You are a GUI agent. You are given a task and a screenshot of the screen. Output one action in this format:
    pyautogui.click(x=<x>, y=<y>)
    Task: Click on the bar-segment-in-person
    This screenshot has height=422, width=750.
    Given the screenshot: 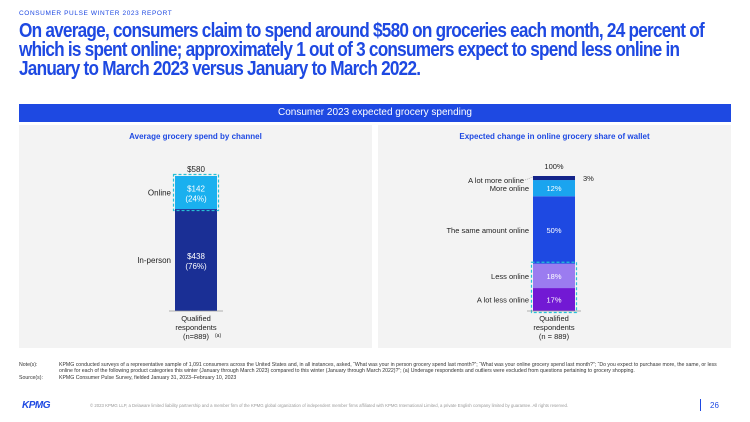 What is the action you would take?
    pyautogui.click(x=196, y=260)
    